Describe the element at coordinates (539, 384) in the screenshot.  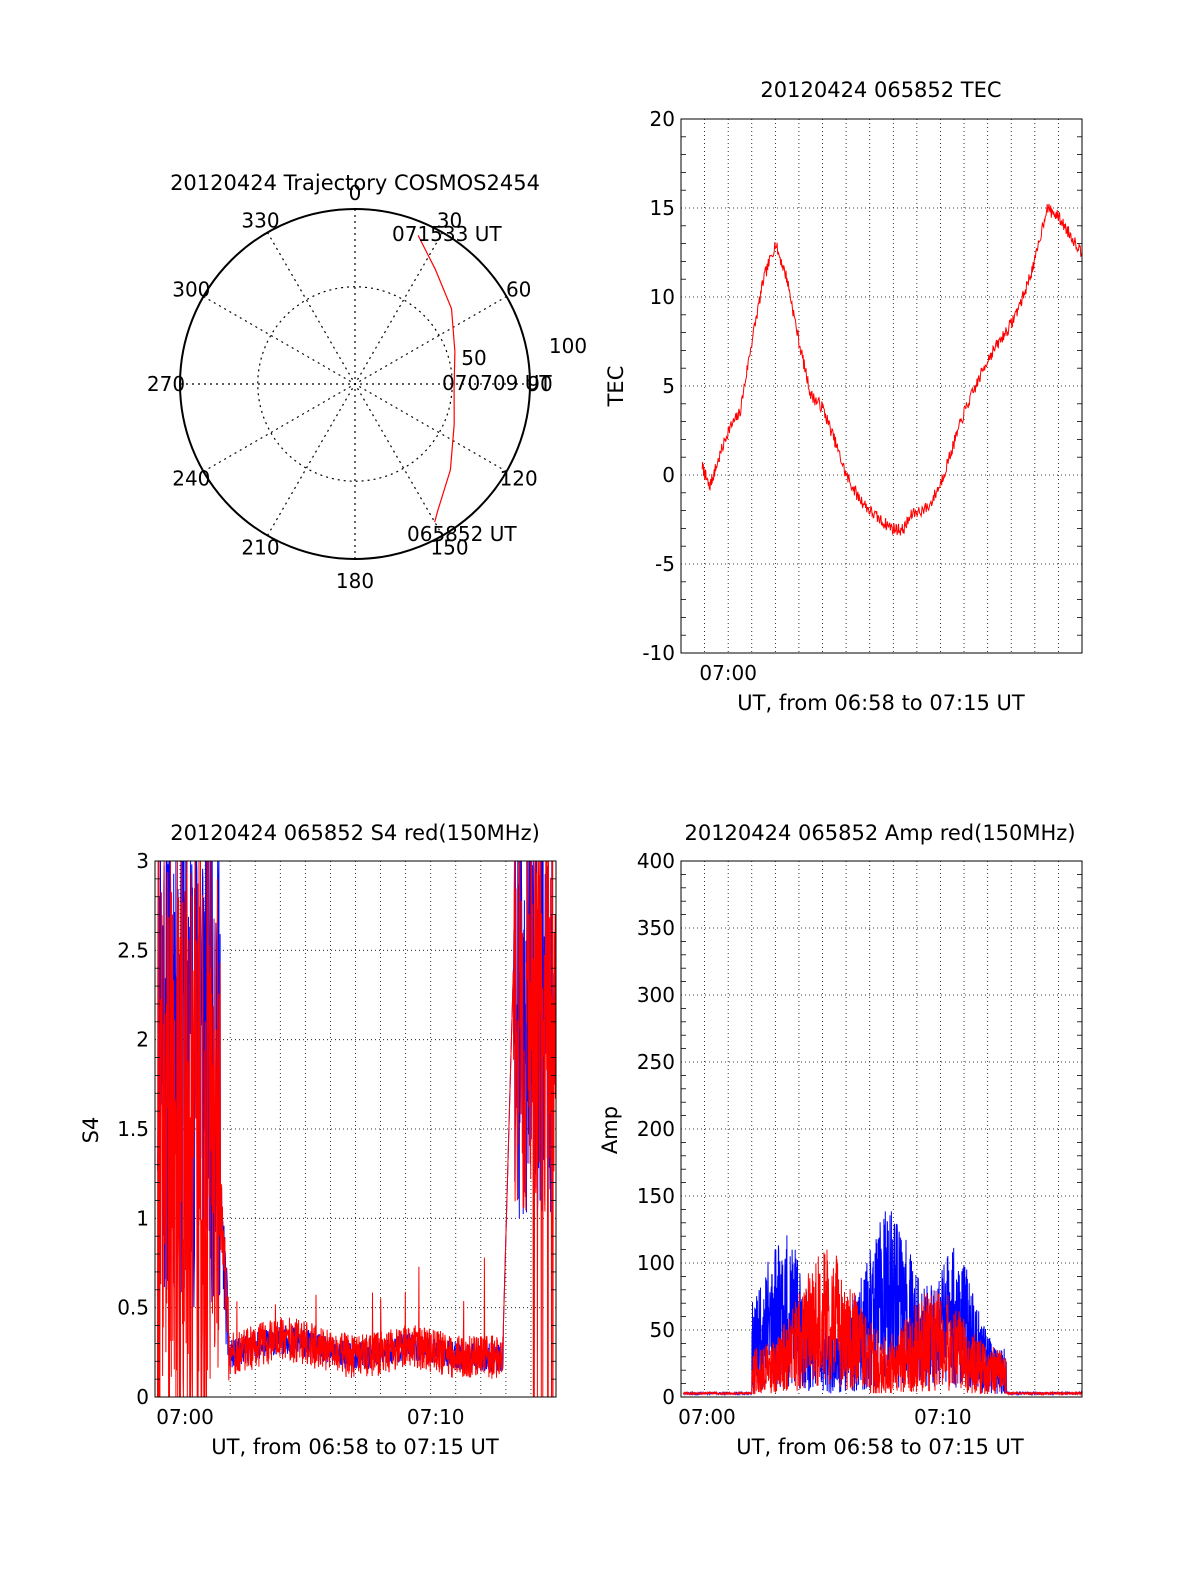
I see `polar-azimuth-label: 90` at that location.